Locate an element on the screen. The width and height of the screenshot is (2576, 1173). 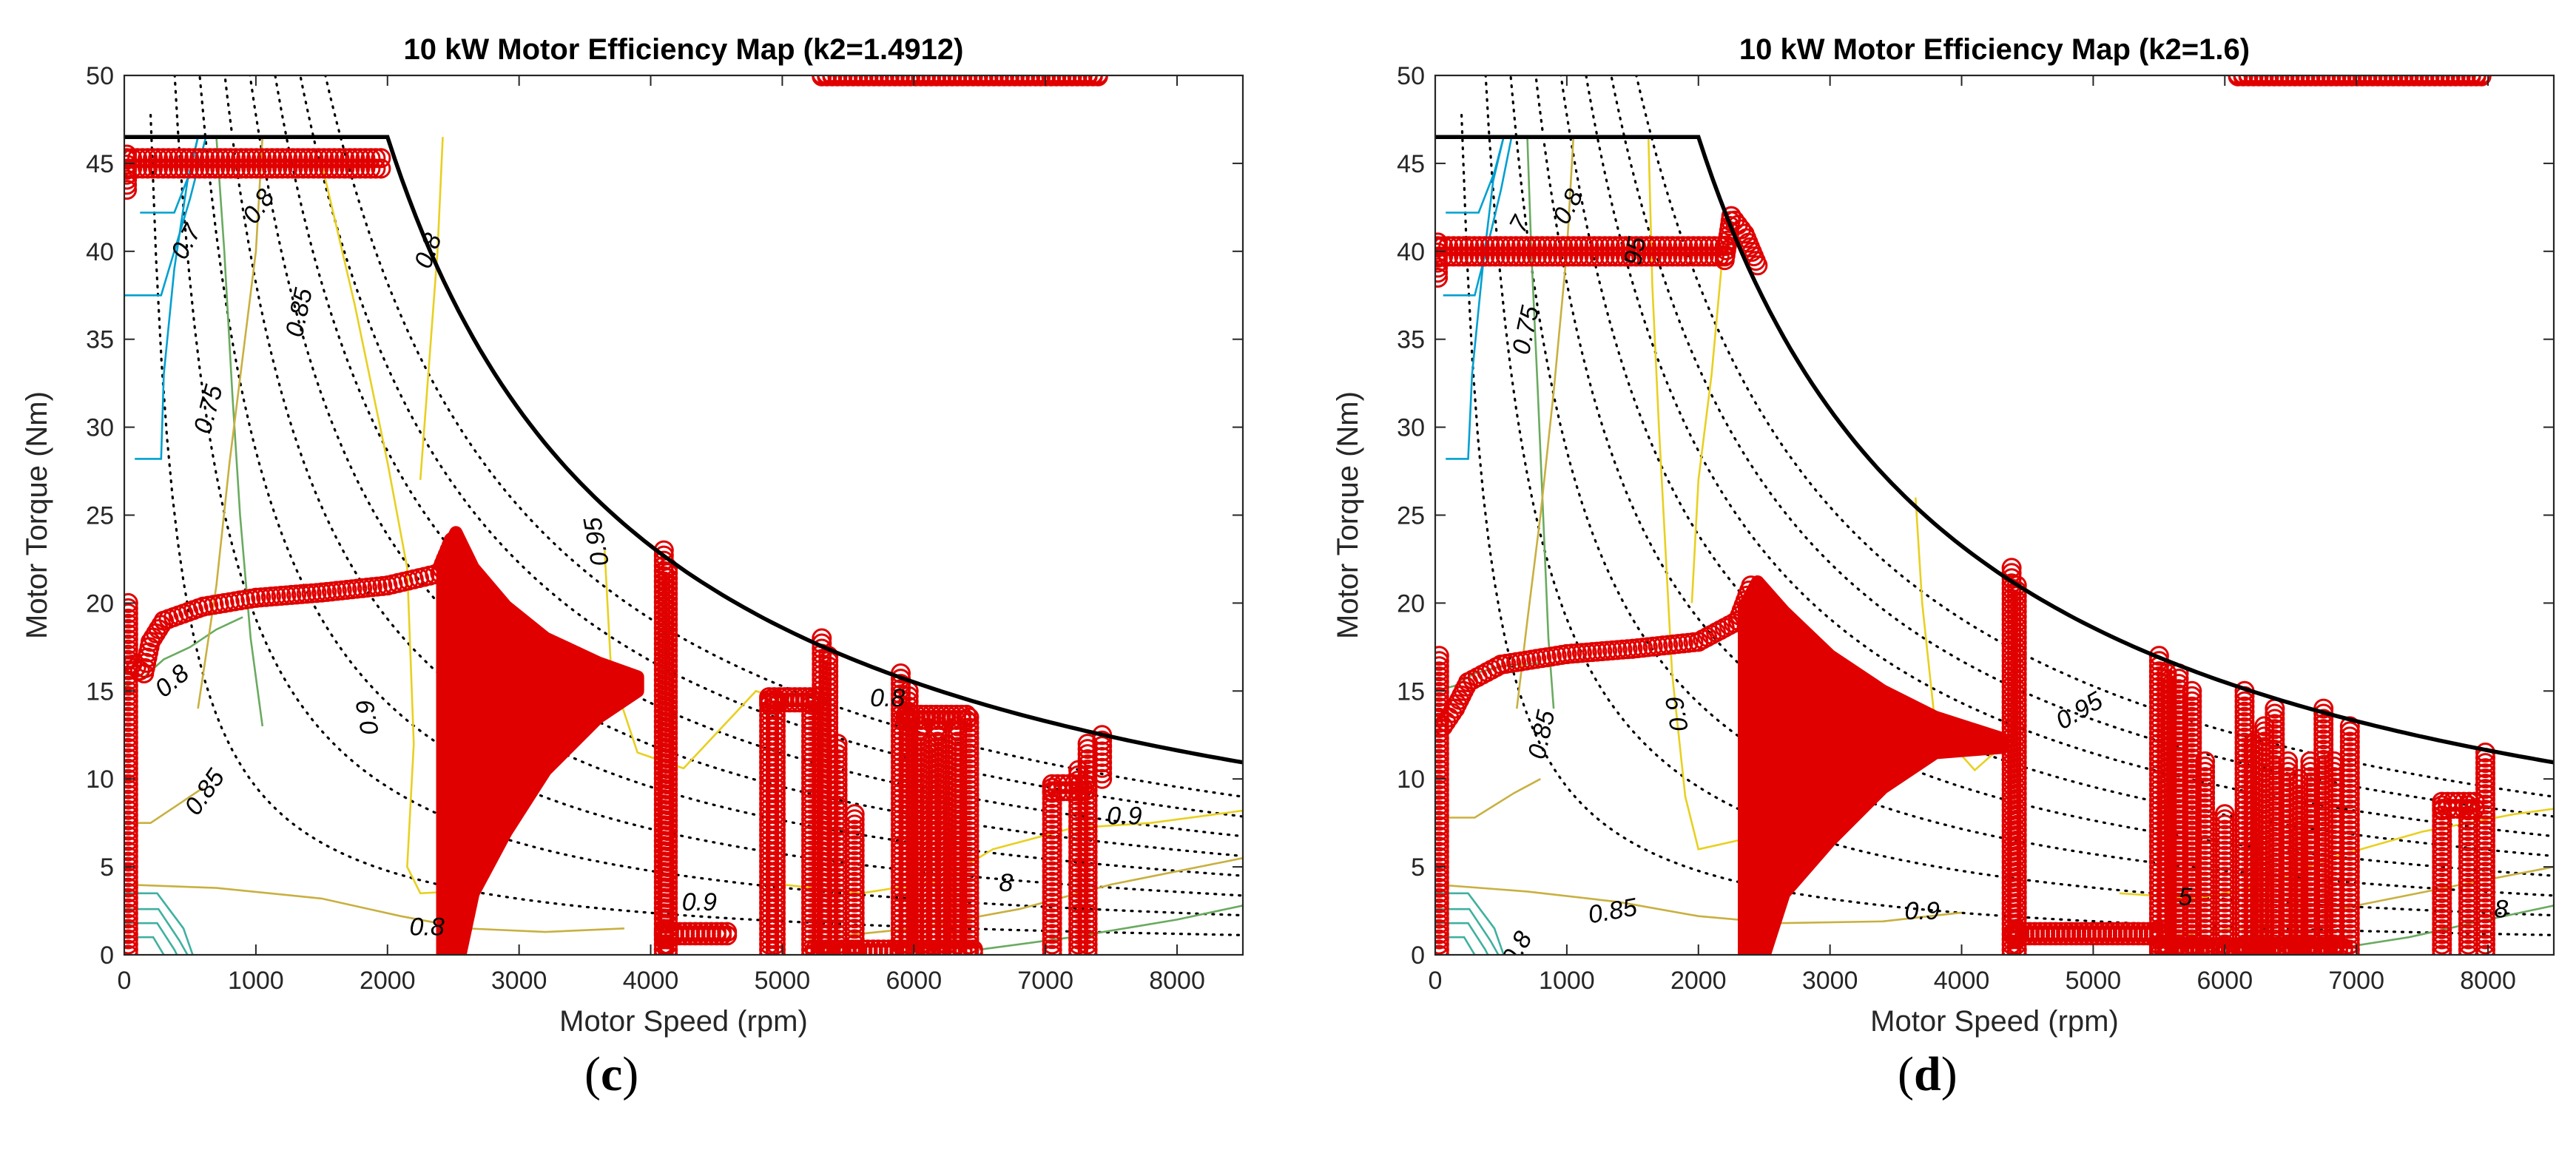
x-tick-label: 3000 is located at coordinates (519, 981).